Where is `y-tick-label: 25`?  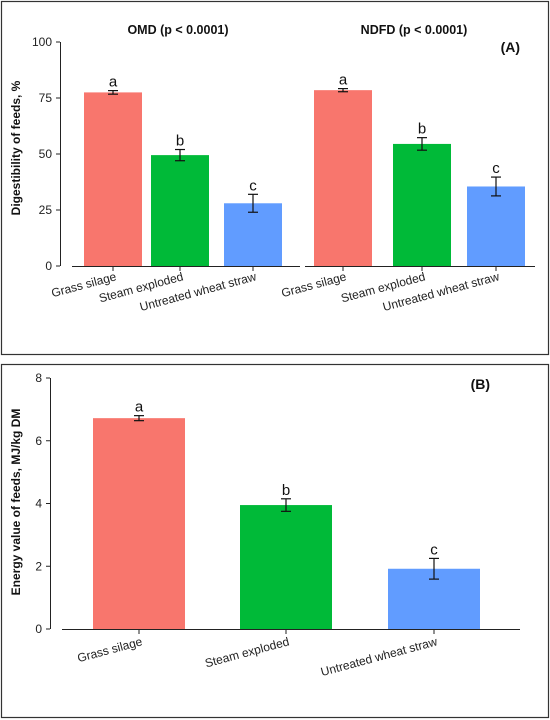 y-tick-label: 25 is located at coordinates (46, 210).